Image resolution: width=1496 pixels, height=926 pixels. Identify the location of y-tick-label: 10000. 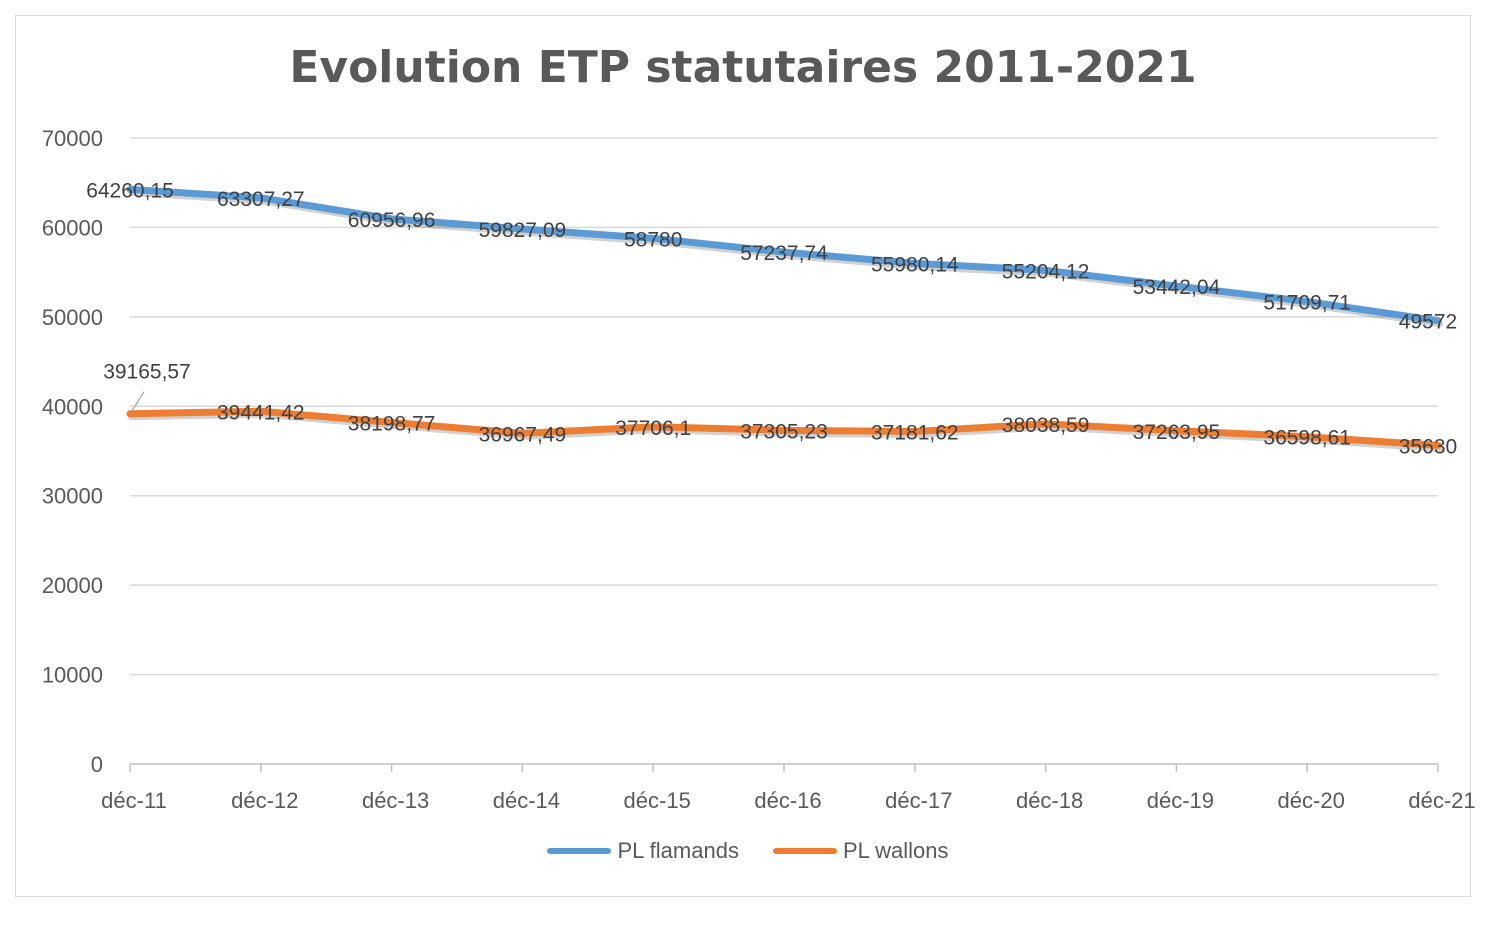
(72, 675).